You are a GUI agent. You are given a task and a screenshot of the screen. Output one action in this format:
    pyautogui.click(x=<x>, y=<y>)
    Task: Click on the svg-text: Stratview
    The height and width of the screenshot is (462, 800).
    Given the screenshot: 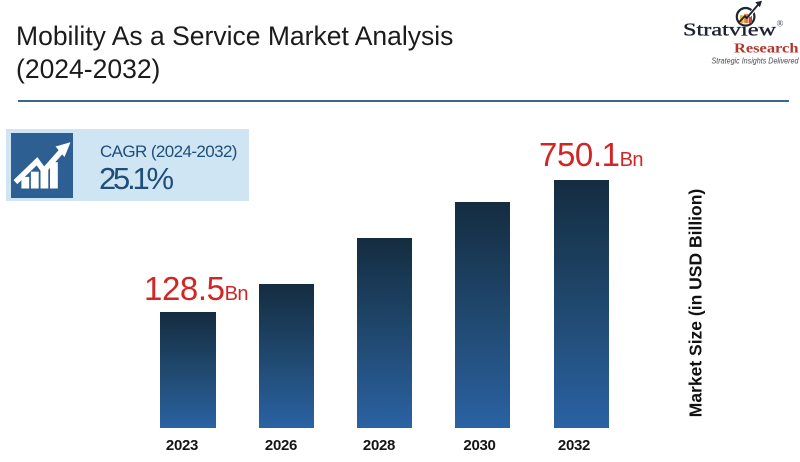 What is the action you would take?
    pyautogui.click(x=729, y=30)
    